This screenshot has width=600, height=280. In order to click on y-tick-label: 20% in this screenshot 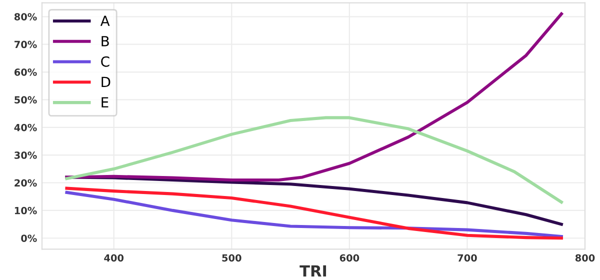, I will do `click(25, 183)`.